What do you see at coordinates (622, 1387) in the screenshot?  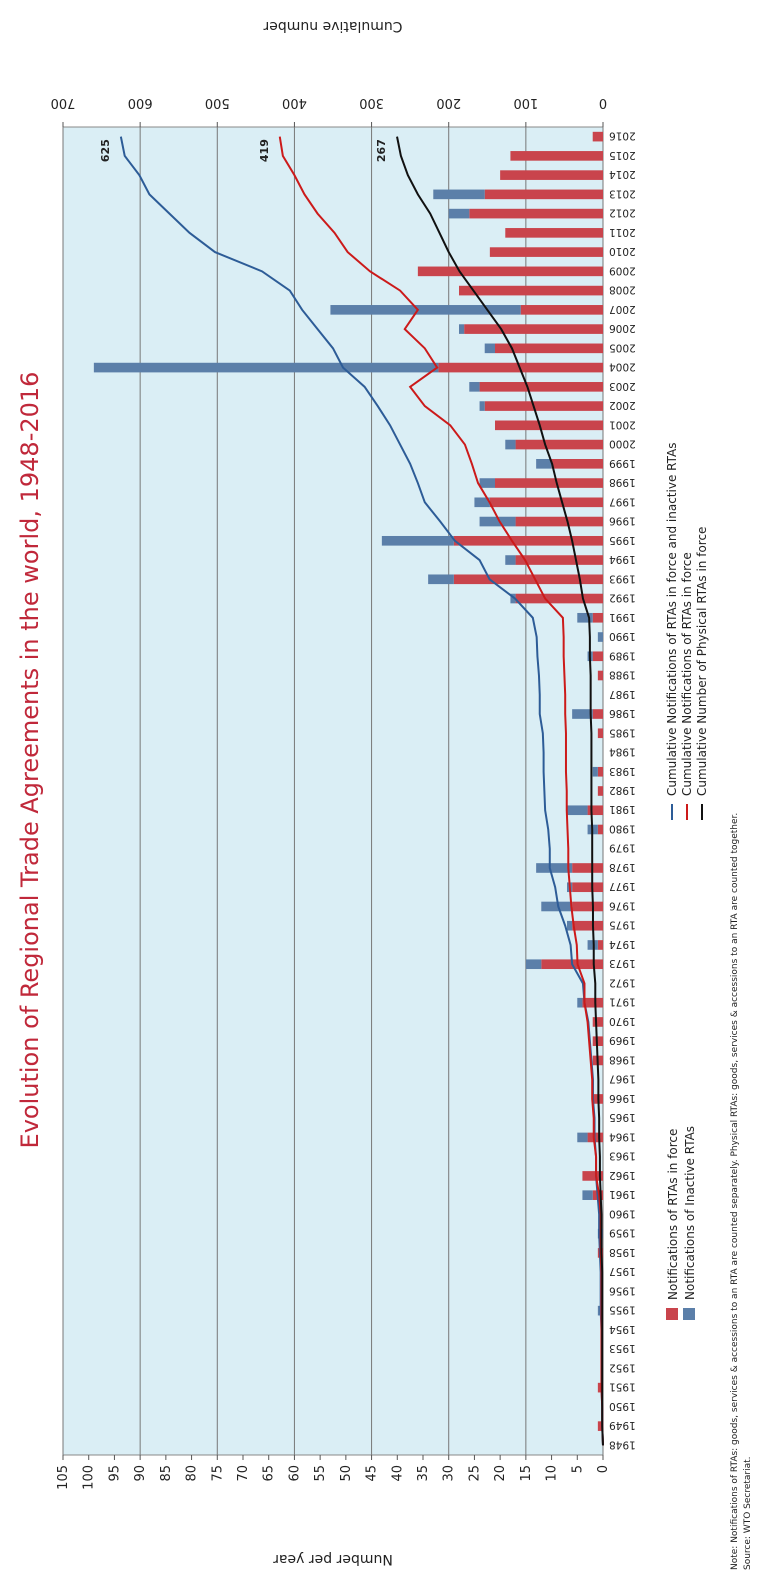 I see `x-tick-label: 1951` at bounding box center [622, 1387].